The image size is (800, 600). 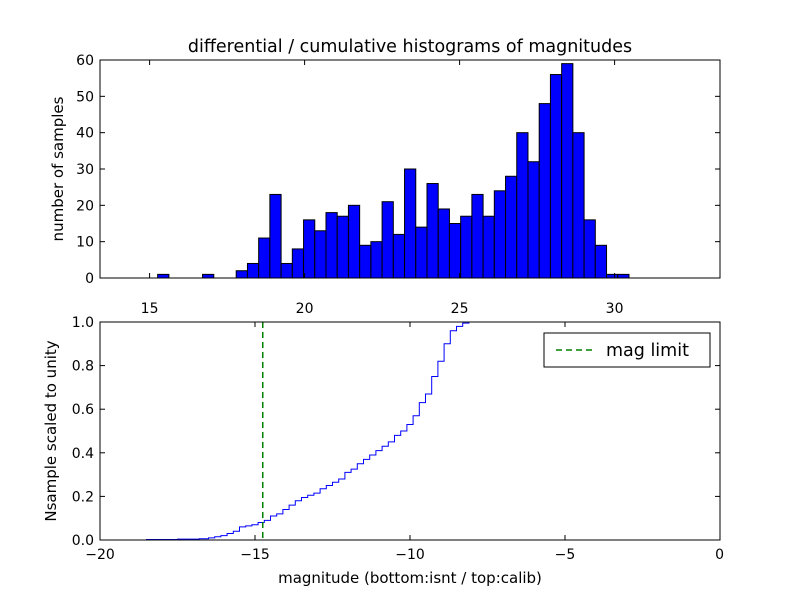 I want to click on y-tick-label: 10, so click(x=85, y=243).